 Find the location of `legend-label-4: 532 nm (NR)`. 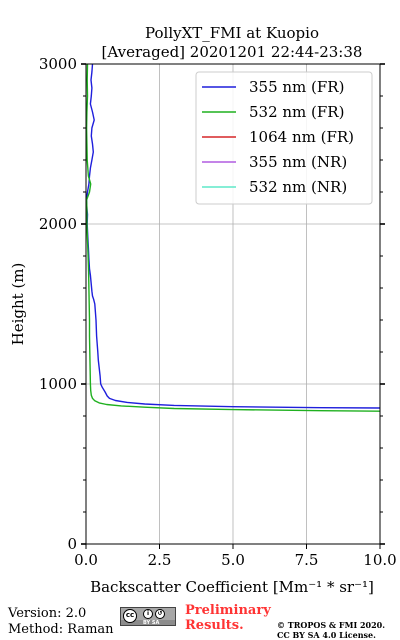

legend-label-4: 532 nm (NR) is located at coordinates (298, 187).